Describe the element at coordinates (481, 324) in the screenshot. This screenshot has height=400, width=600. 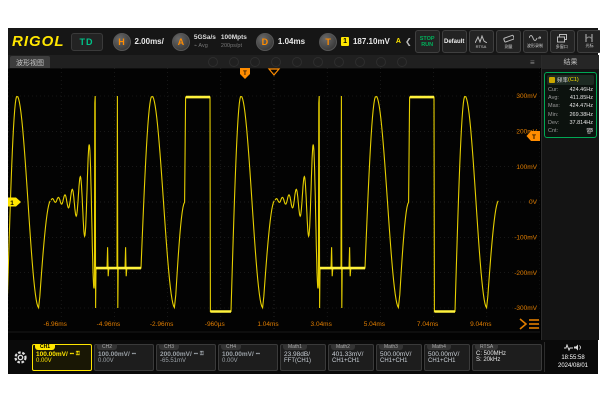
I see `time-label: 9.04ms` at that location.